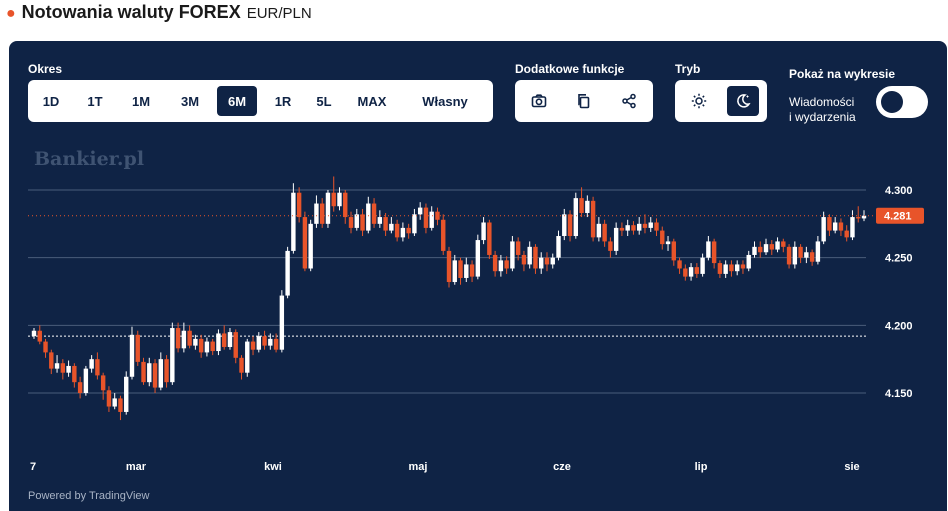 The image size is (948, 511). What do you see at coordinates (89, 496) in the screenshot?
I see `powered-by-tradingview: Powered by TradingView` at bounding box center [89, 496].